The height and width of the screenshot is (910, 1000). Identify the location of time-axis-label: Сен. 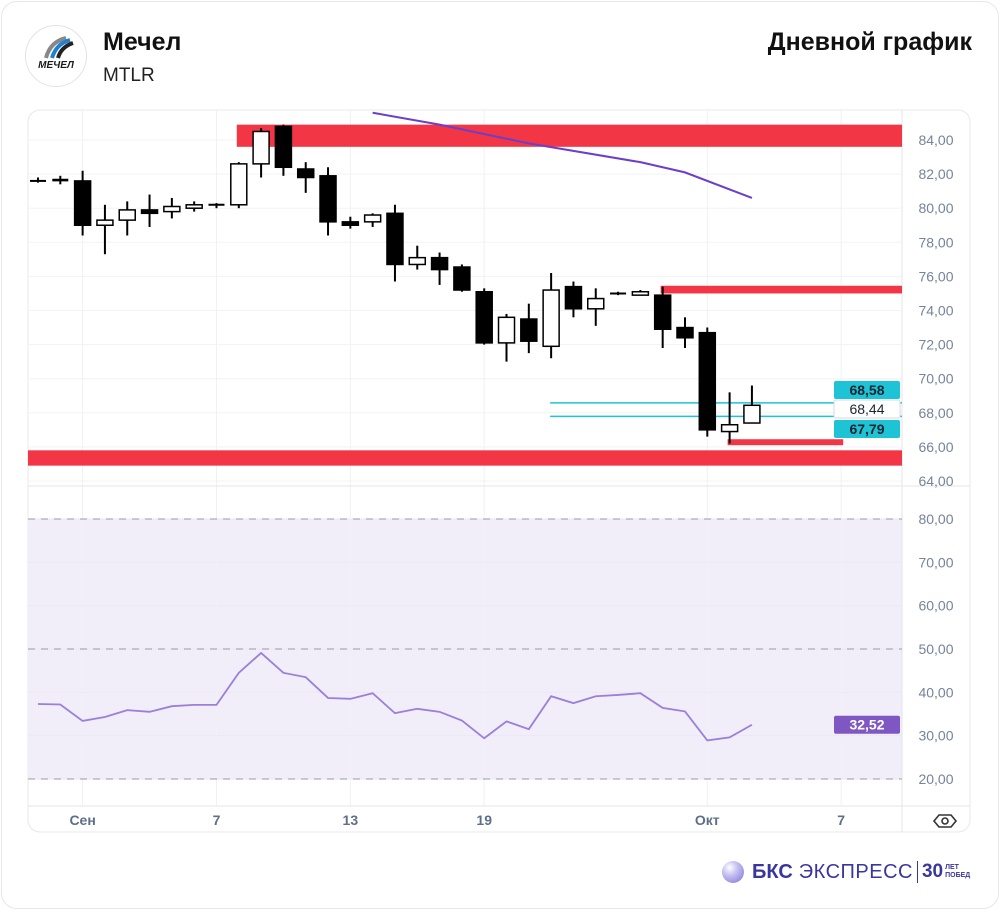
(82, 820).